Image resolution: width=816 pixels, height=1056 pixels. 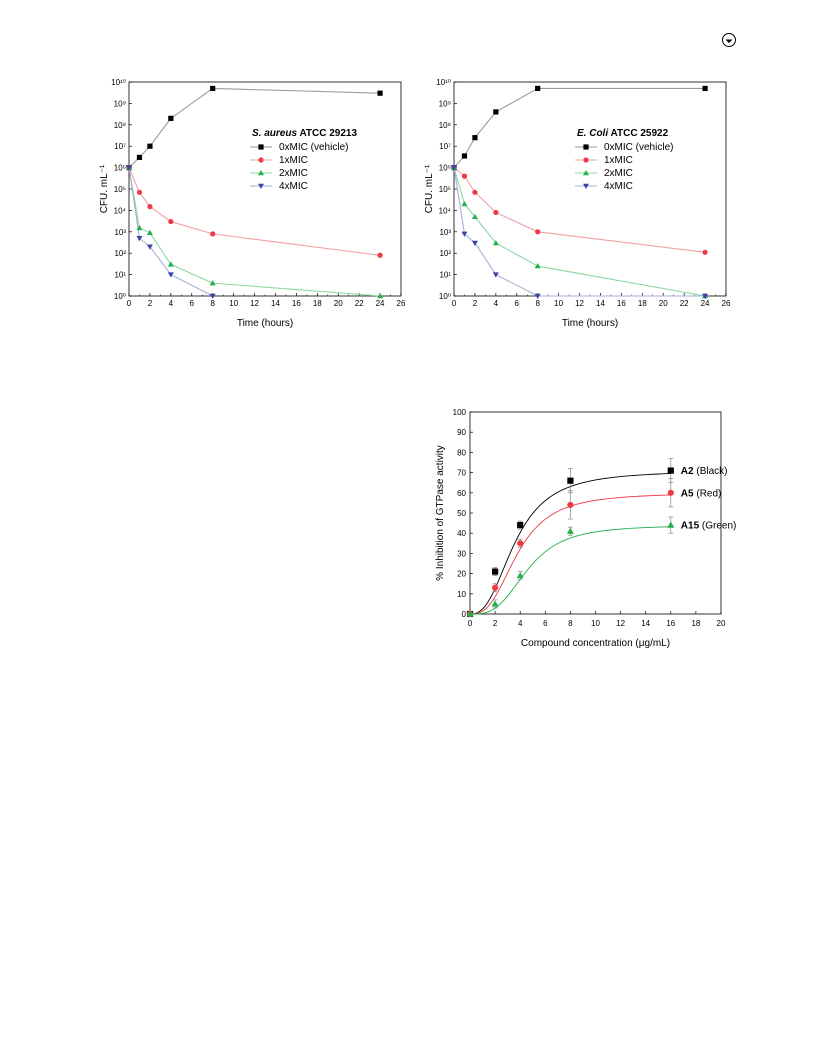 What do you see at coordinates (120, 210) in the screenshot?
I see `y-tick-label: 10⁴` at bounding box center [120, 210].